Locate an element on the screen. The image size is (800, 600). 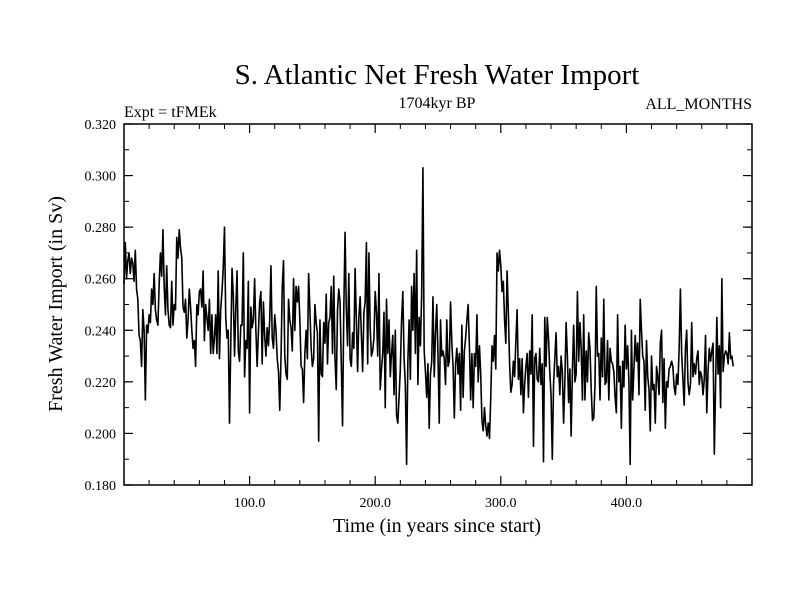
x-axis-label: Time (in years since start) is located at coordinates (437, 526).